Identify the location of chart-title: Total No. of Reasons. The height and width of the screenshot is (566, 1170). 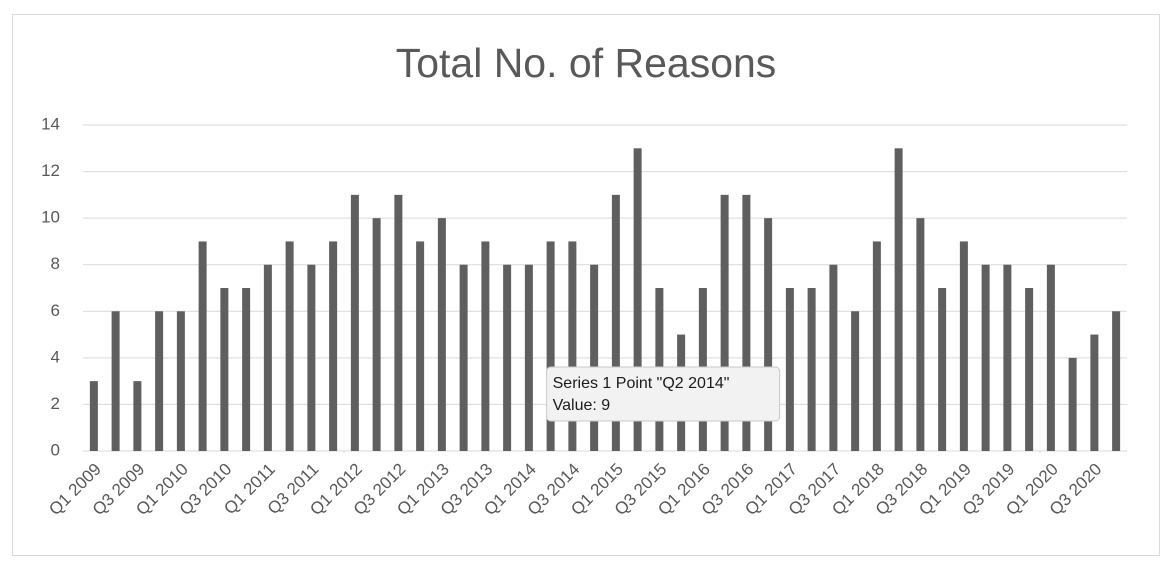
(586, 63).